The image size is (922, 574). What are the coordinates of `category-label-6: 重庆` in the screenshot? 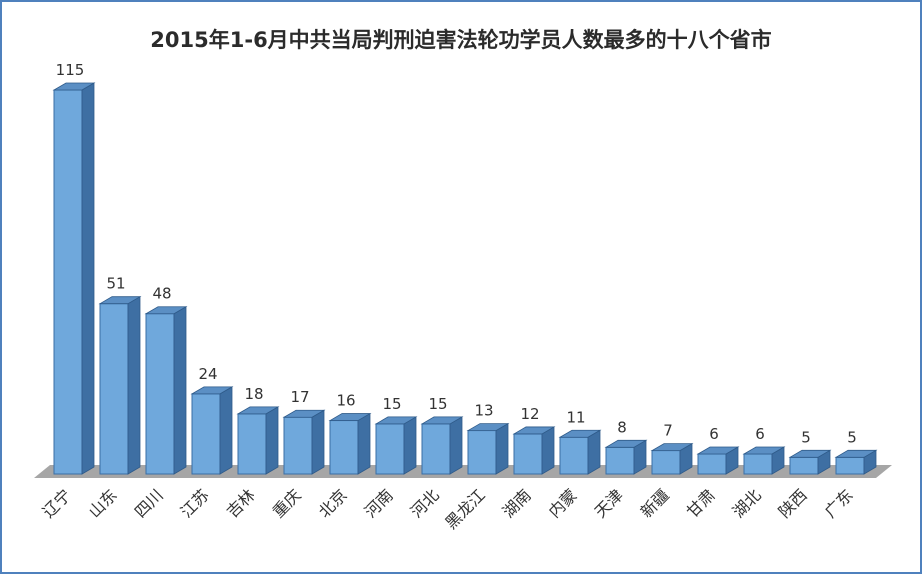 It's located at (287, 503).